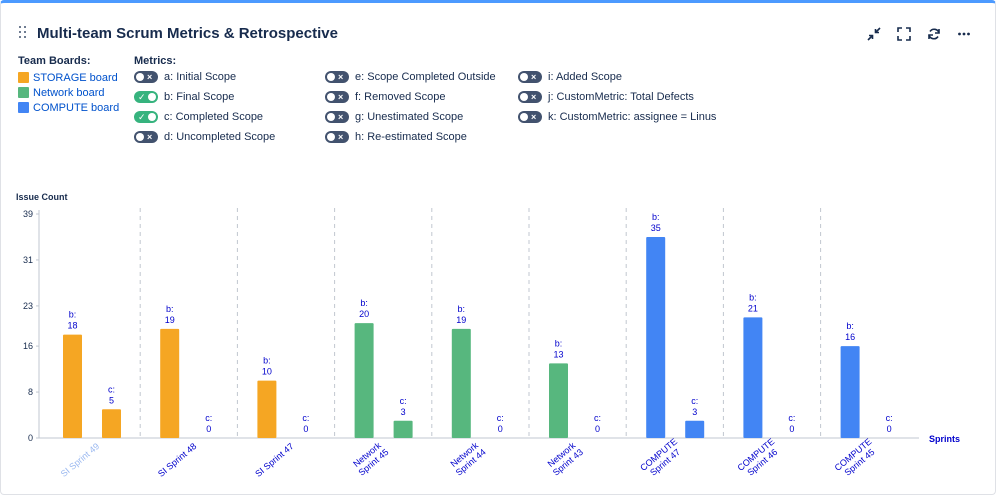 The height and width of the screenshot is (497, 998). What do you see at coordinates (30, 392) in the screenshot?
I see `y-tick-label: 8` at bounding box center [30, 392].